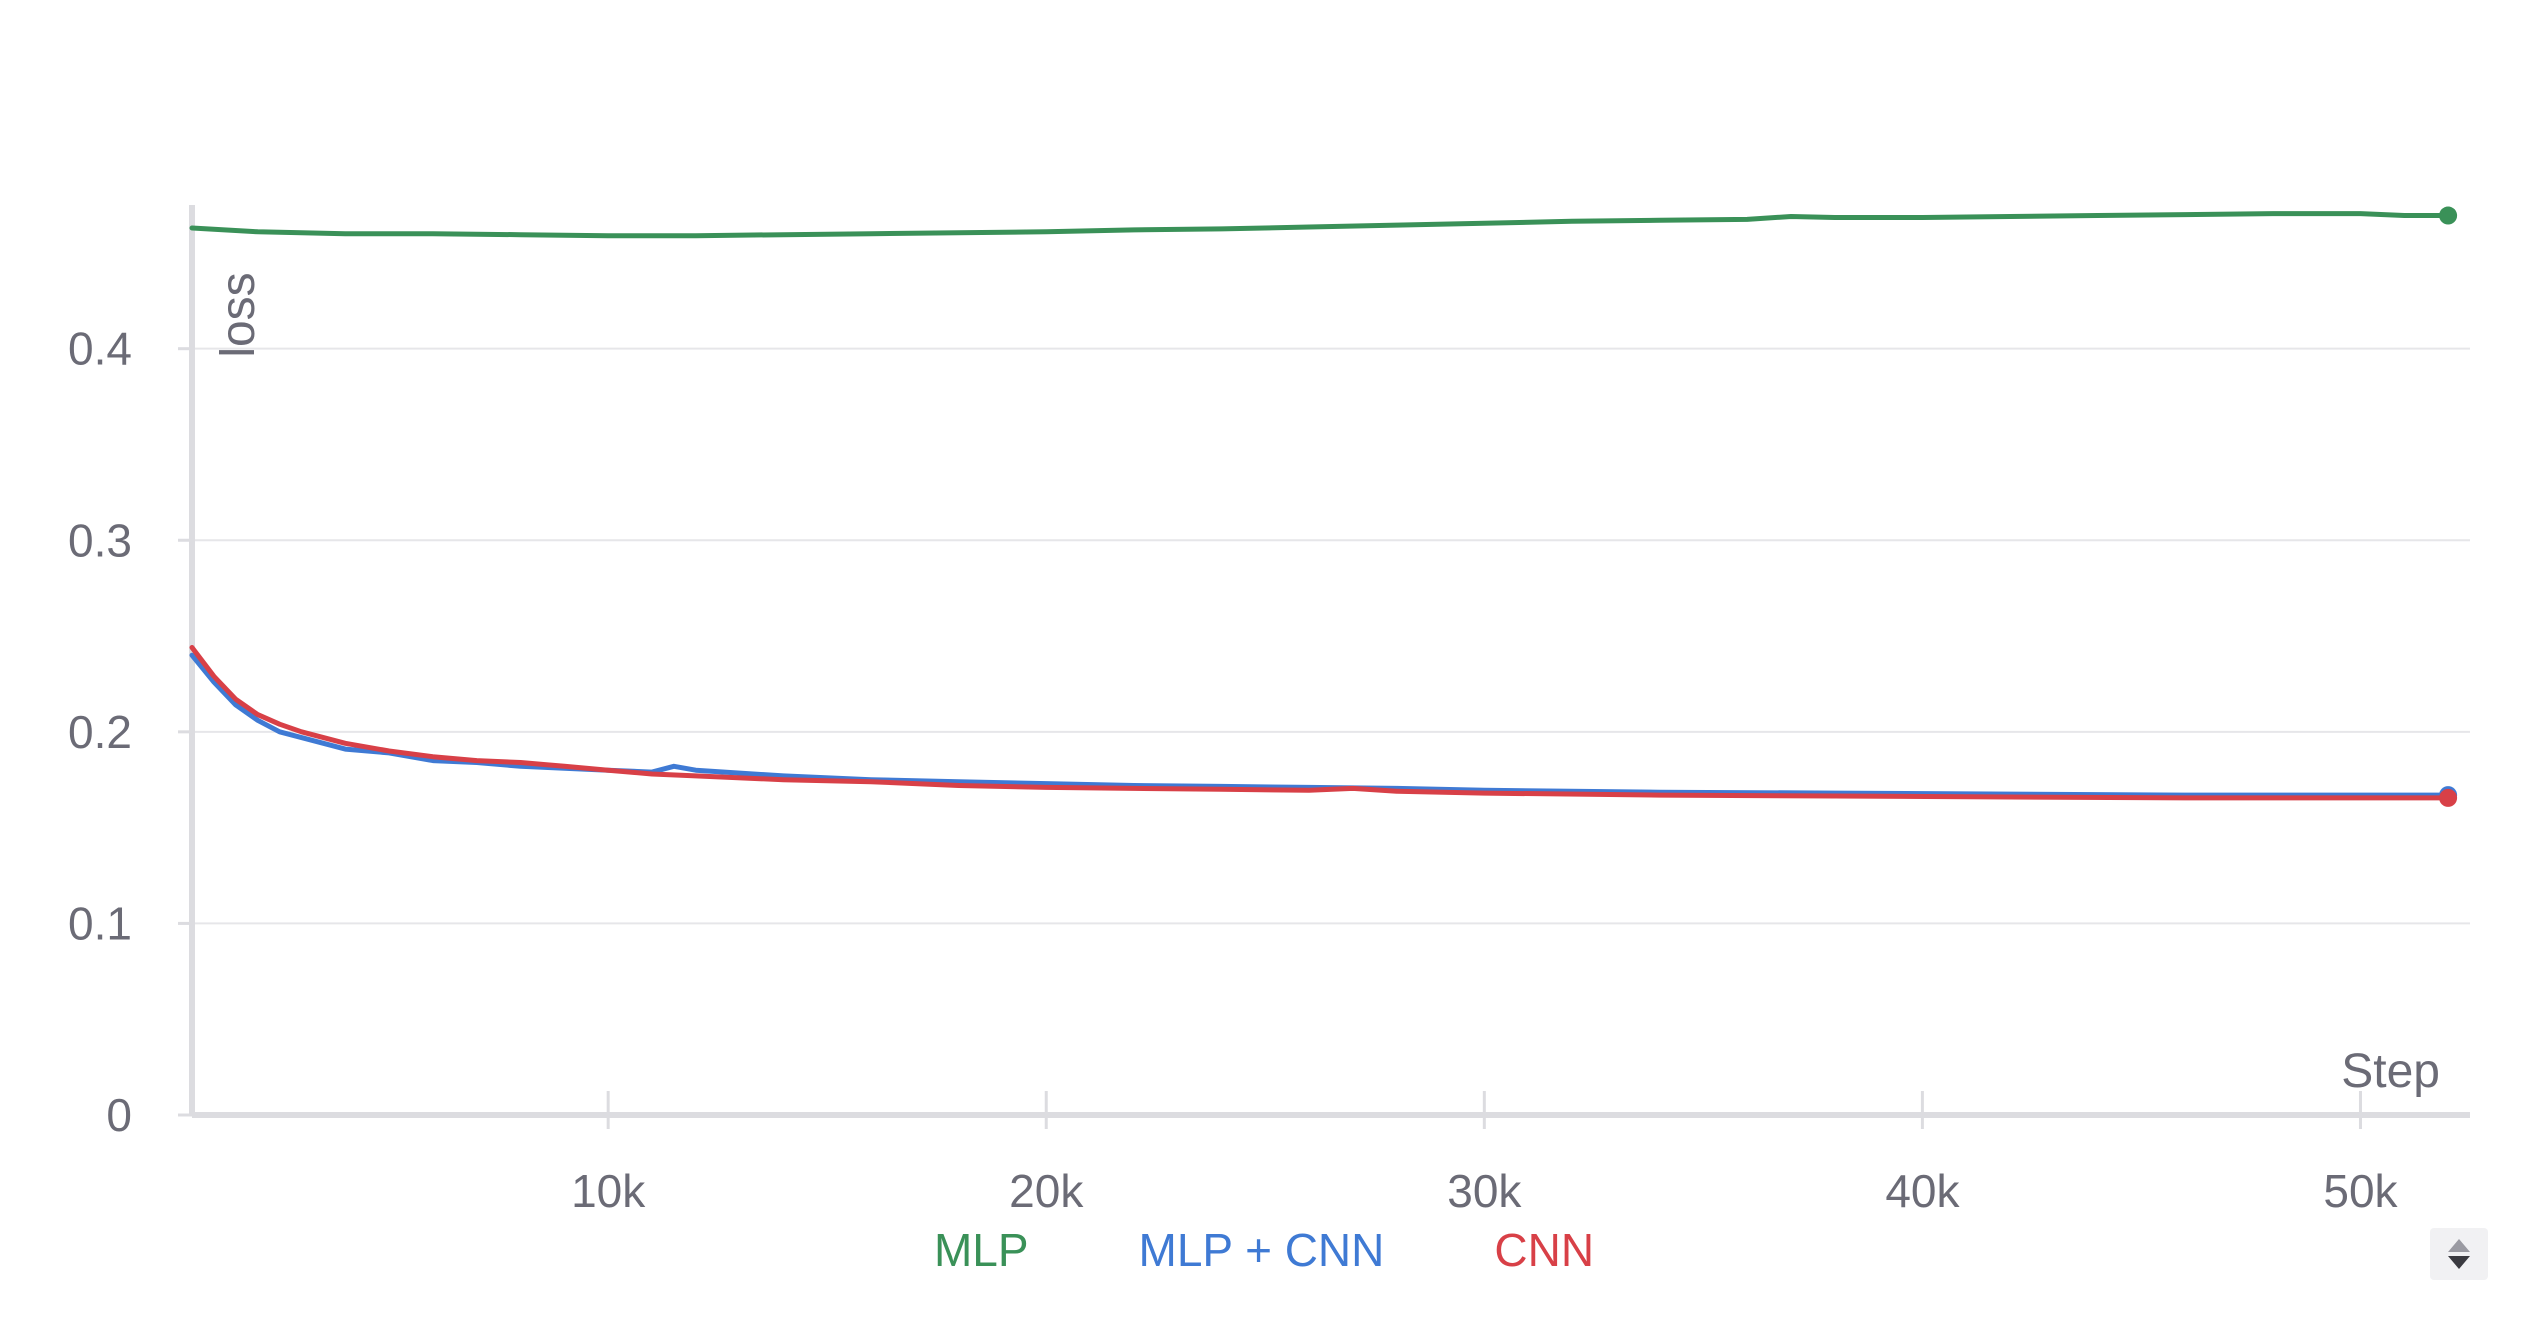 Image resolution: width=2528 pixels, height=1328 pixels. Describe the element at coordinates (1320, 225) in the screenshot. I see `series-line-mlp` at that location.